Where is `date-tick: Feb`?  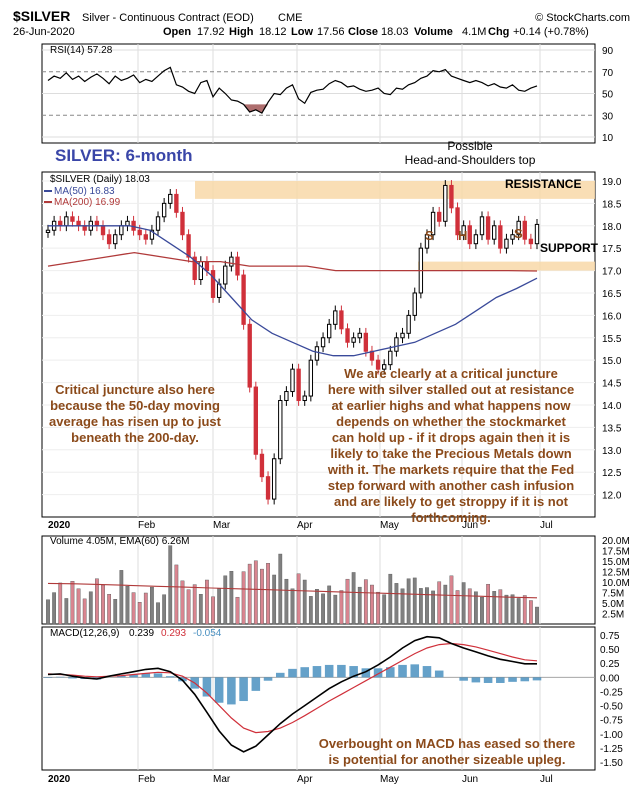
date-tick: Feb is located at coordinates (147, 779).